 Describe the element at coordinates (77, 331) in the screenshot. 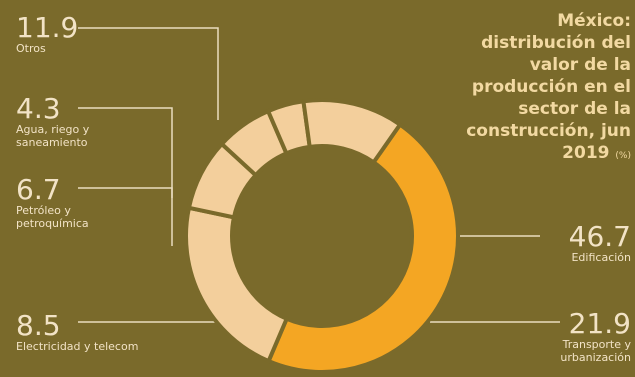

I see `label-electricidad: 8.5 Electricidad y telecom` at that location.